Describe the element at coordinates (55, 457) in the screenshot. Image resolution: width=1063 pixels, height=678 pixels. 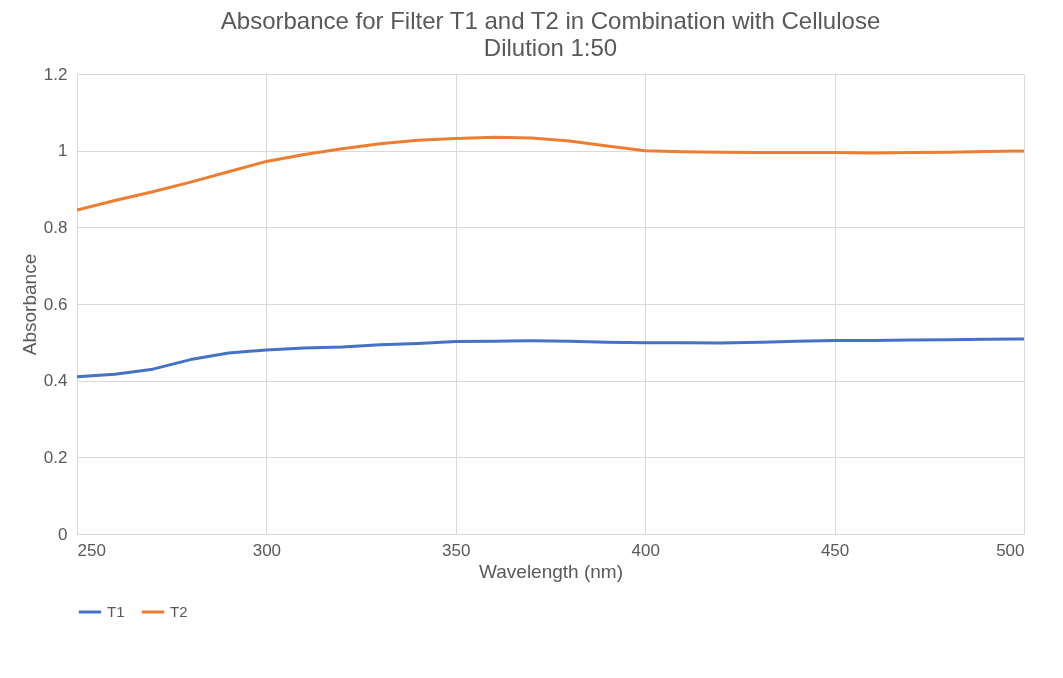
I see `y-tick-label: 0.2` at that location.